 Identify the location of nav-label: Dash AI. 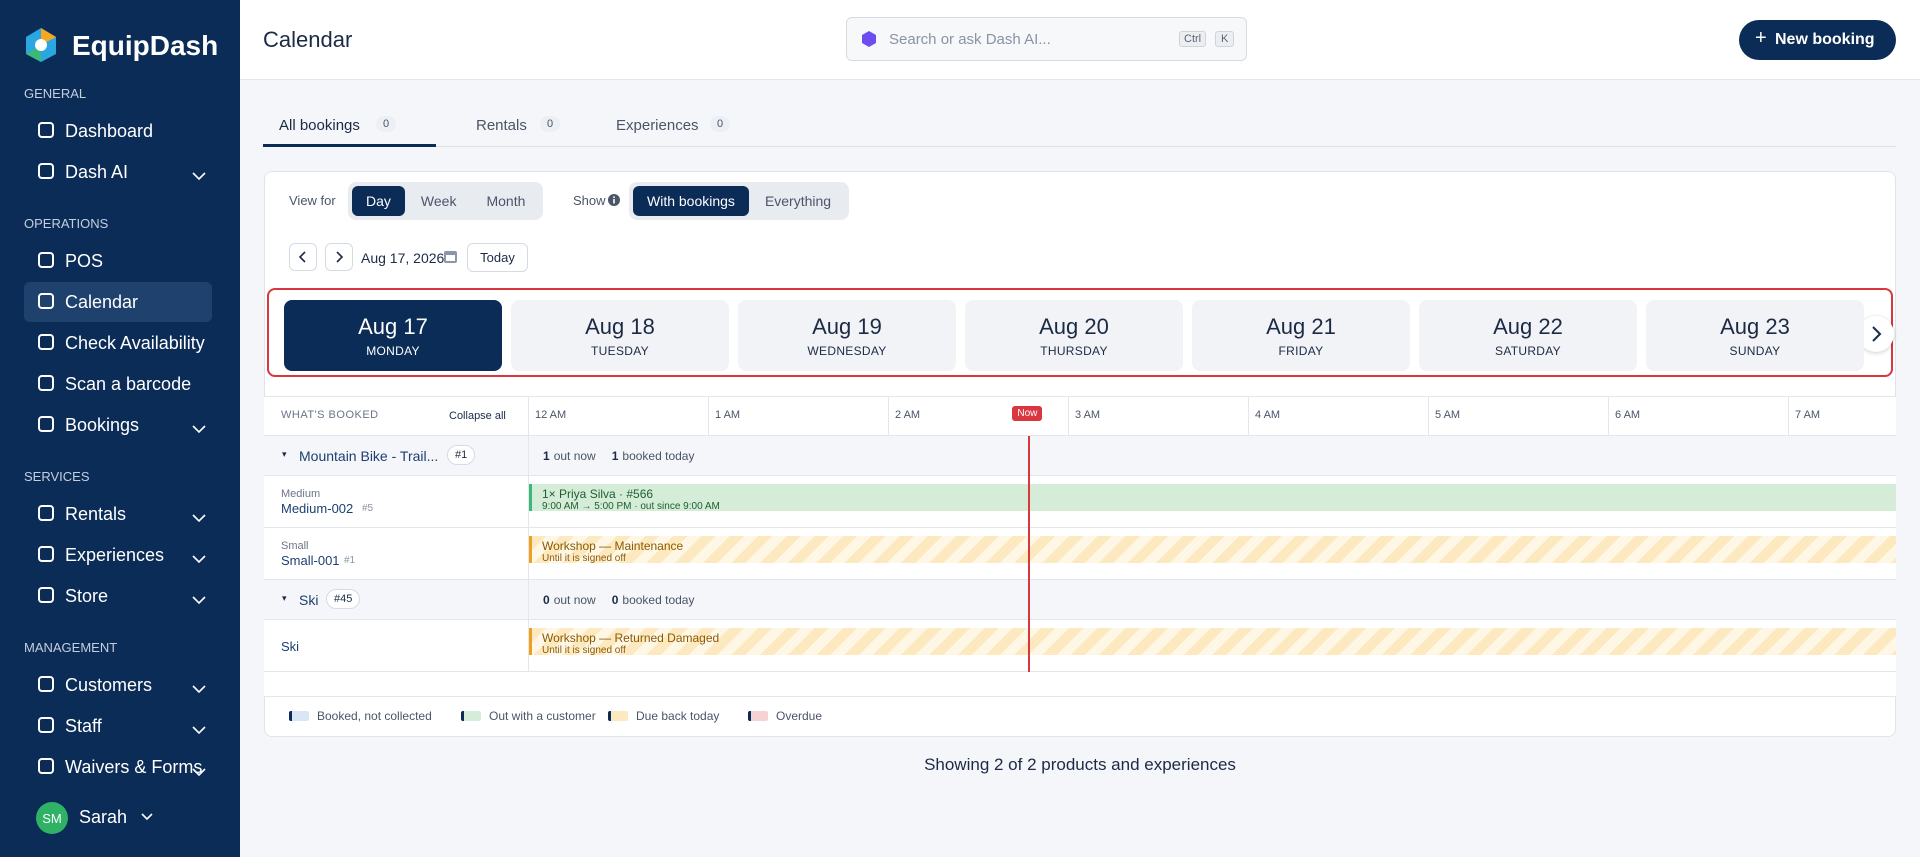
(97, 171).